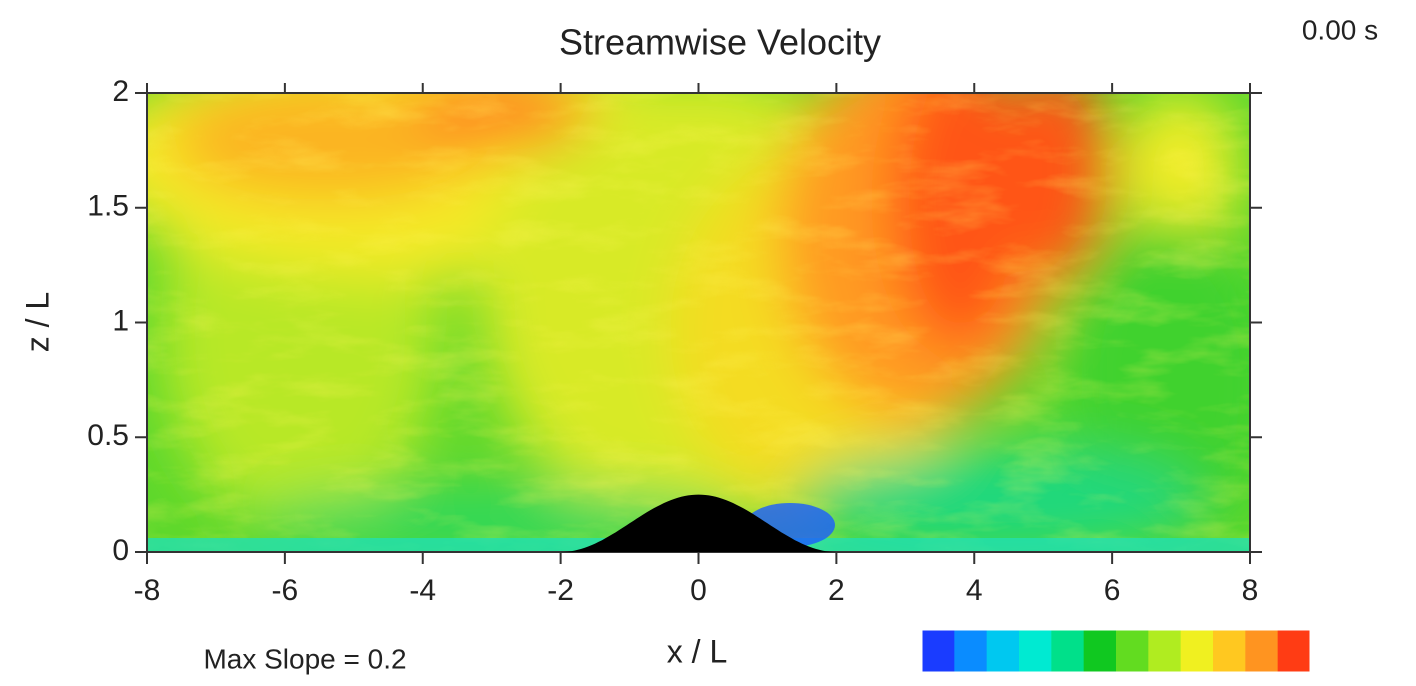 Image resolution: width=1416 pixels, height=686 pixels. I want to click on y-tick-label: 1.5, so click(108, 206).